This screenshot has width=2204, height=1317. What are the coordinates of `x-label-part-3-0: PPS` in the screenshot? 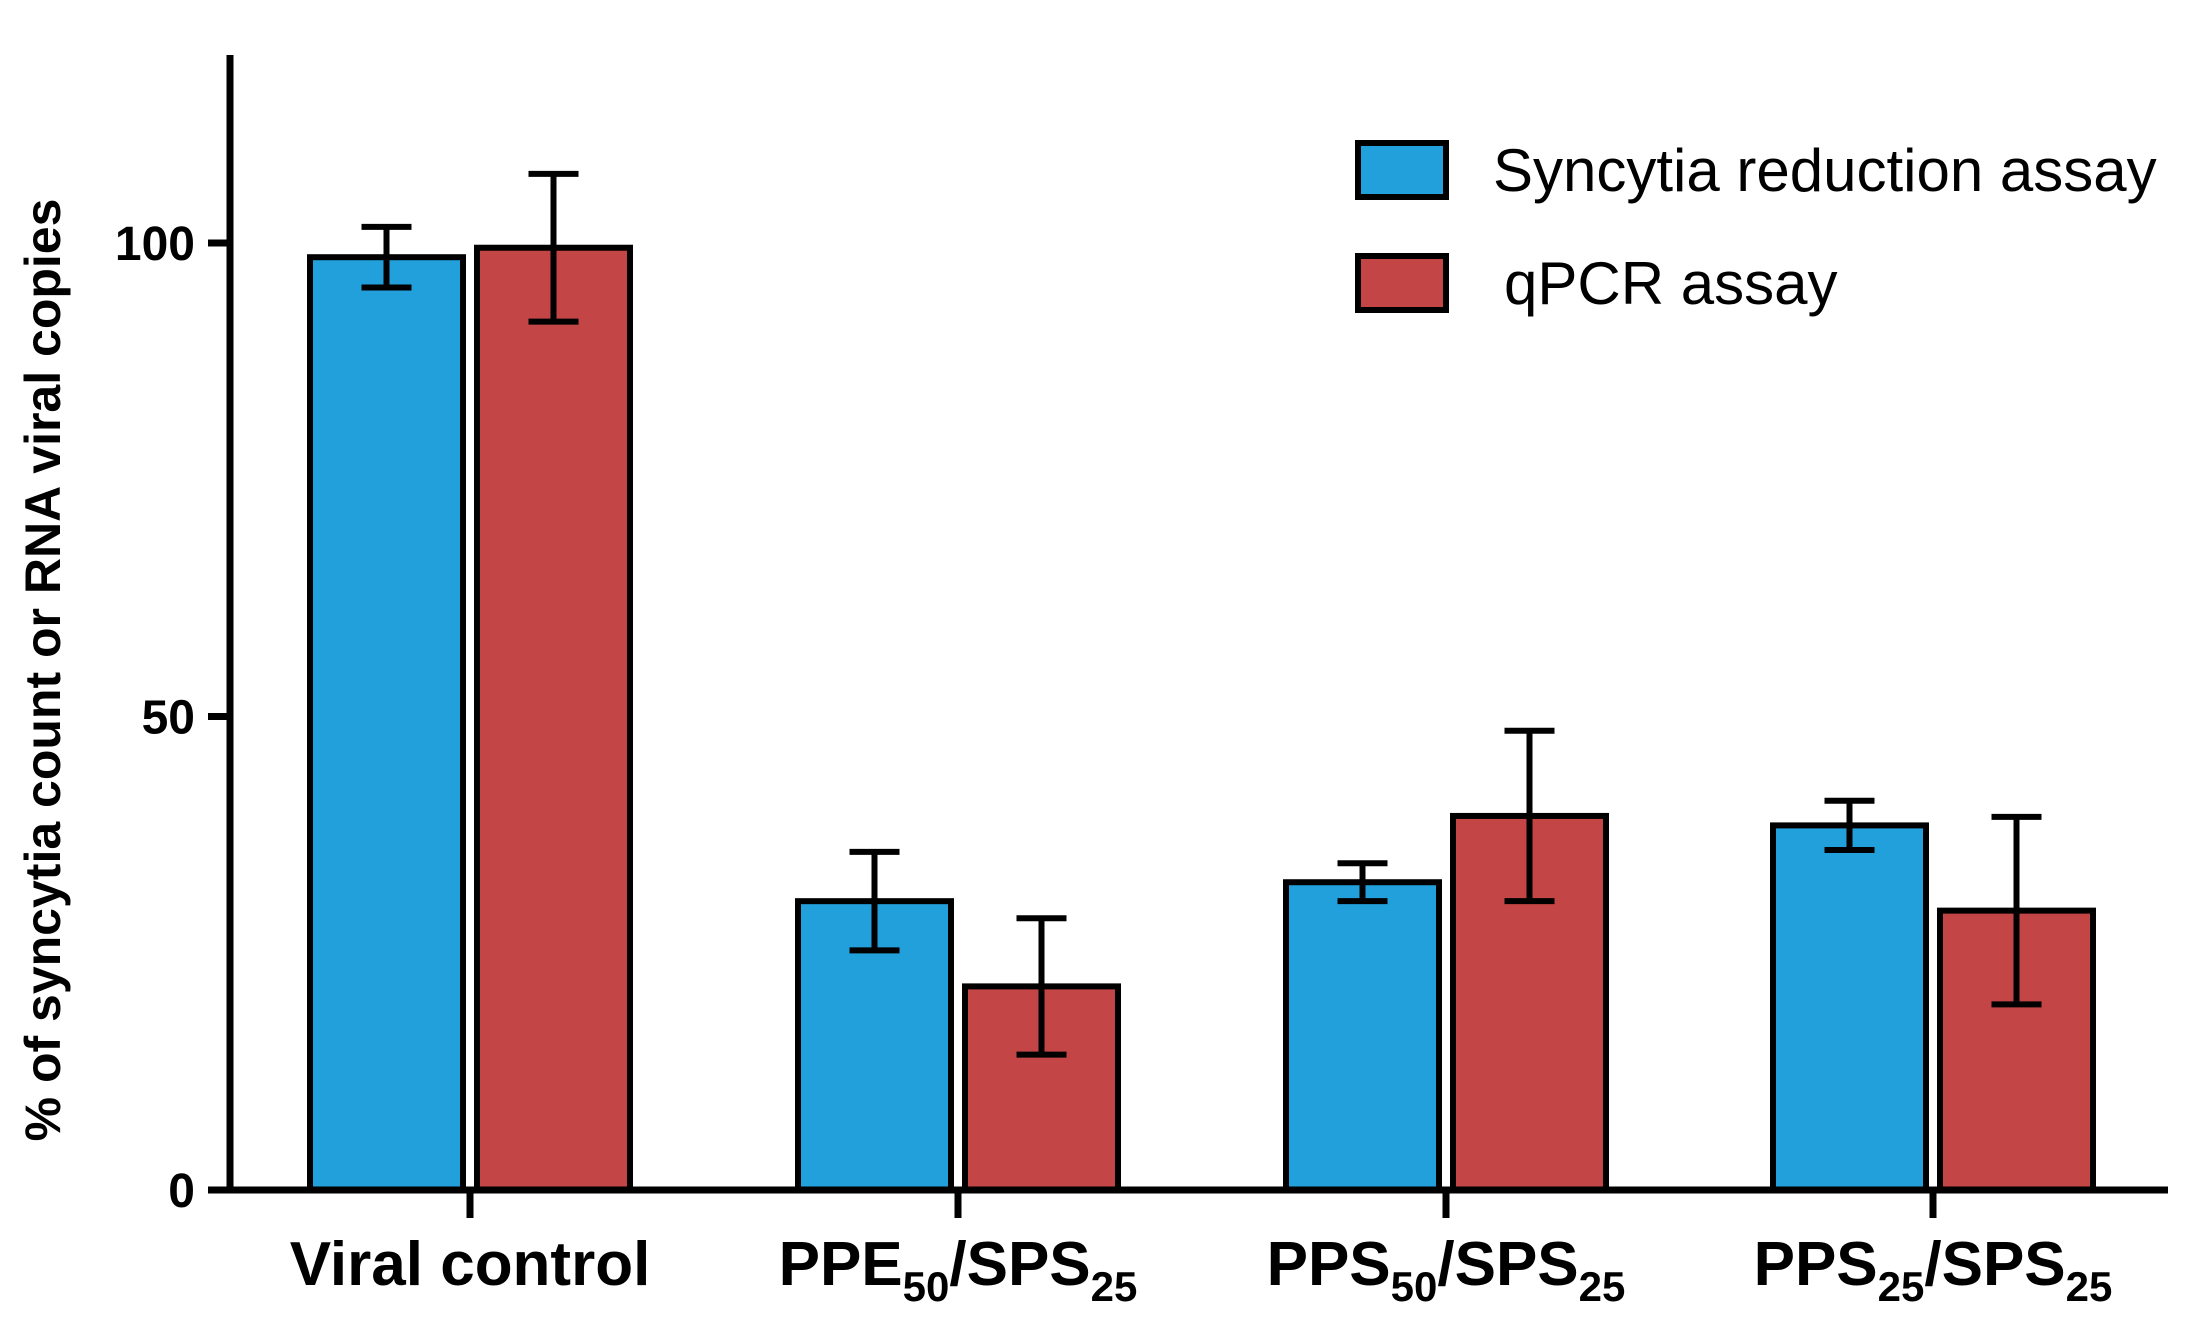 It's located at (1816, 1264).